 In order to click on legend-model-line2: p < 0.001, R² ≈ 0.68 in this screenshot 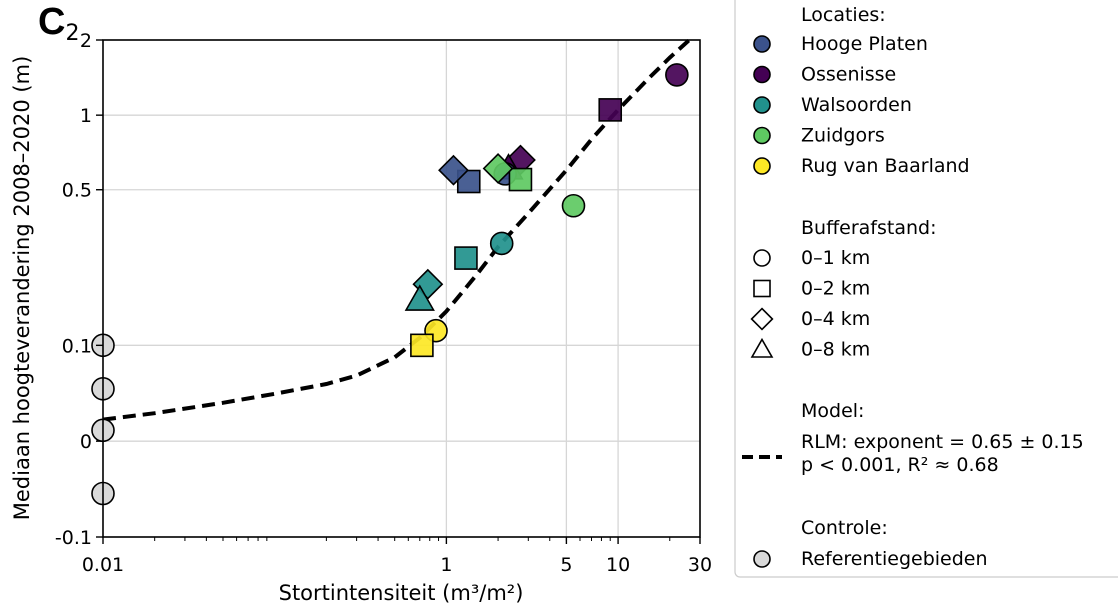, I will do `click(900, 465)`.